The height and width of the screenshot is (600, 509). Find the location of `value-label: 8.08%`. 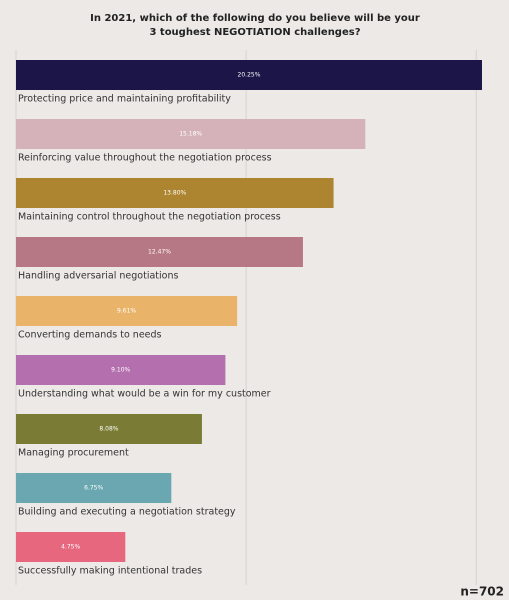

value-label: 8.08% is located at coordinates (108, 429).